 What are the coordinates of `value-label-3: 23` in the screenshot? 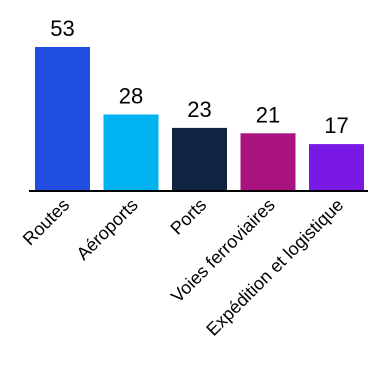 It's located at (199, 109).